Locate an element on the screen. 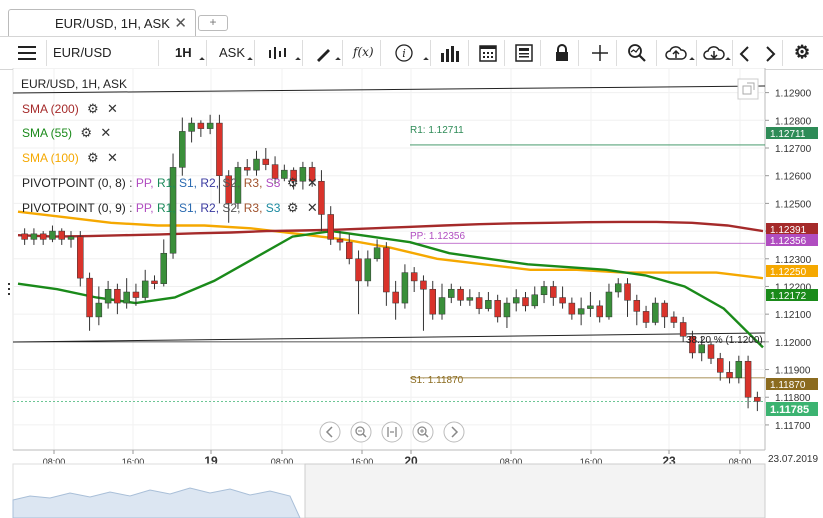 This screenshot has height=518, width=823. zoom-in-button is located at coordinates (423, 432).